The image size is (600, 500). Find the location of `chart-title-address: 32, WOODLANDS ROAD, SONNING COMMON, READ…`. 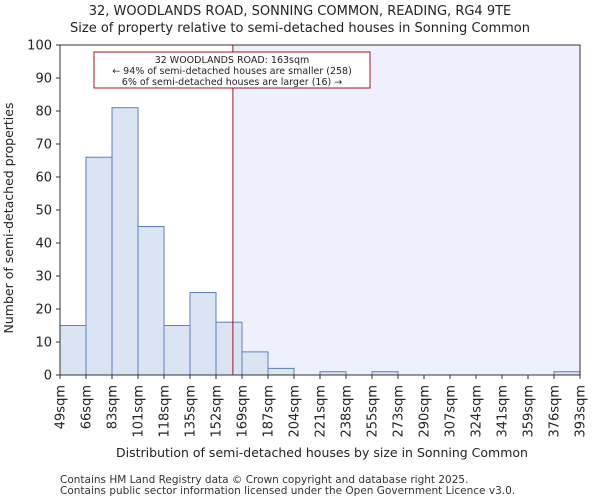

chart-title-address: 32, WOODLANDS ROAD, SONNING COMMON, READ… is located at coordinates (300, 11).